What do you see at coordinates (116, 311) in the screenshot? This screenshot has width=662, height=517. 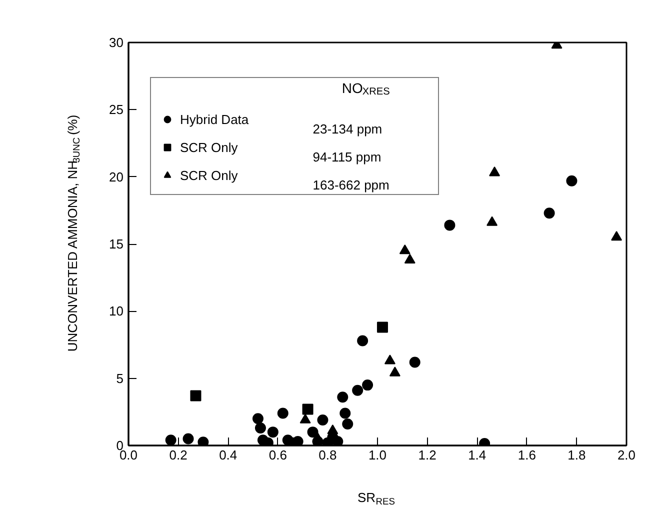 I see `y-tick-label: 10` at bounding box center [116, 311].